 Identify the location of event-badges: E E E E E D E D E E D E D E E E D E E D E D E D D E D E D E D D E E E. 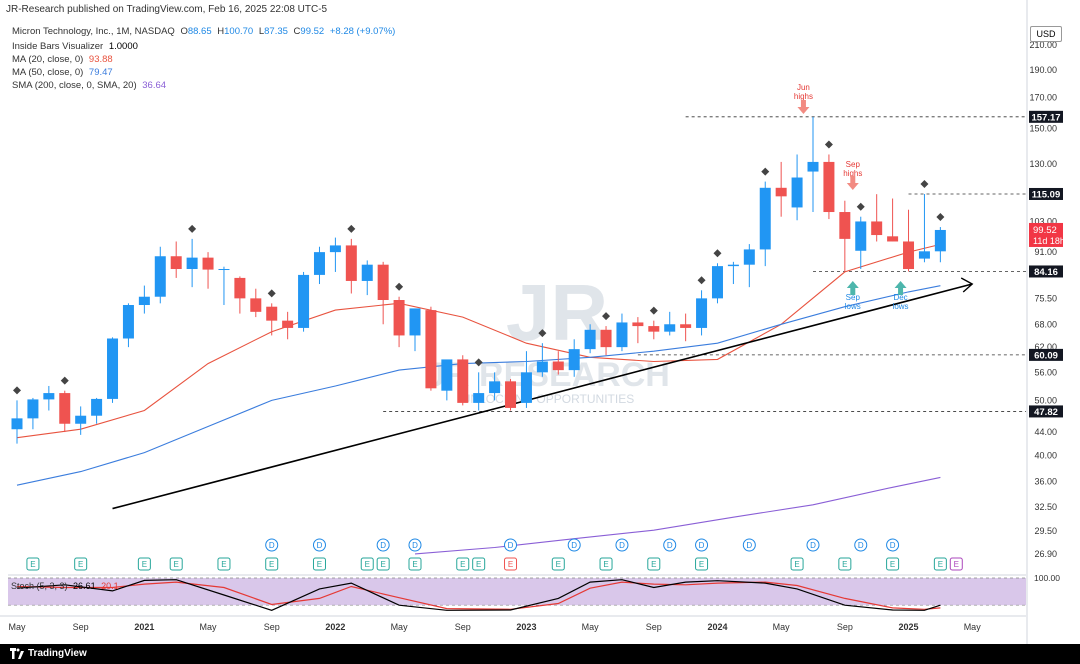
(494, 554).